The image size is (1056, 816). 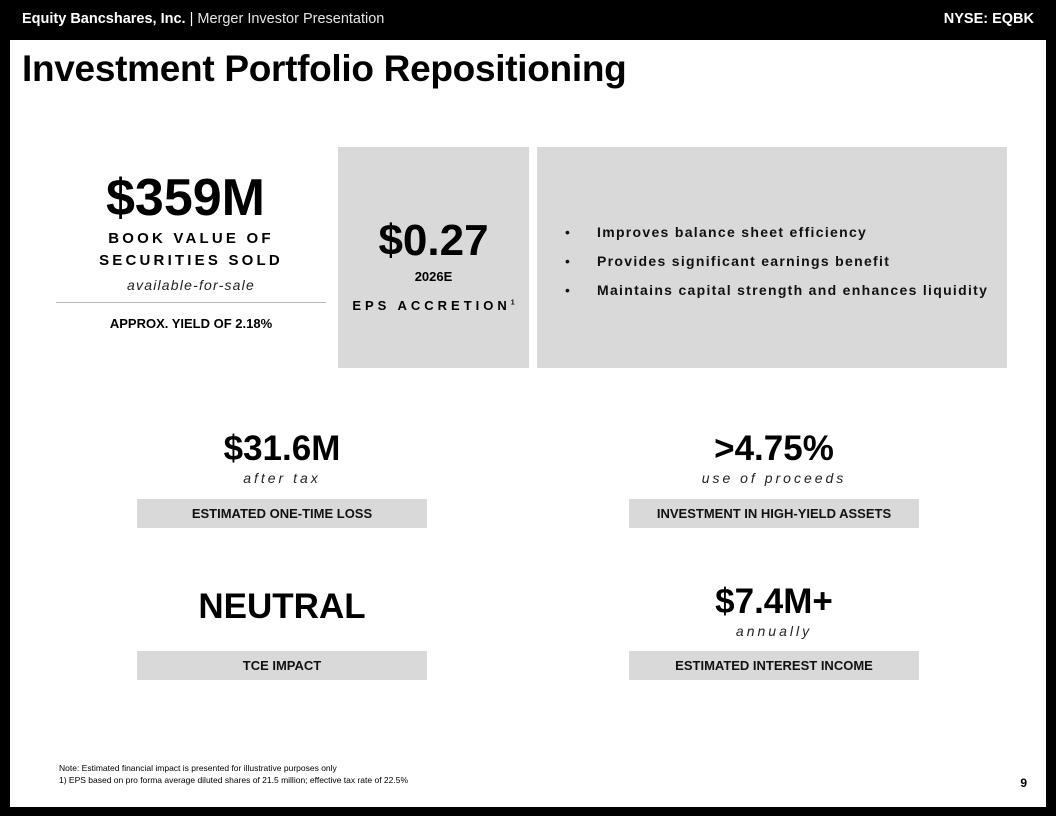 I want to click on eps-value: $0.27, so click(x=433, y=240).